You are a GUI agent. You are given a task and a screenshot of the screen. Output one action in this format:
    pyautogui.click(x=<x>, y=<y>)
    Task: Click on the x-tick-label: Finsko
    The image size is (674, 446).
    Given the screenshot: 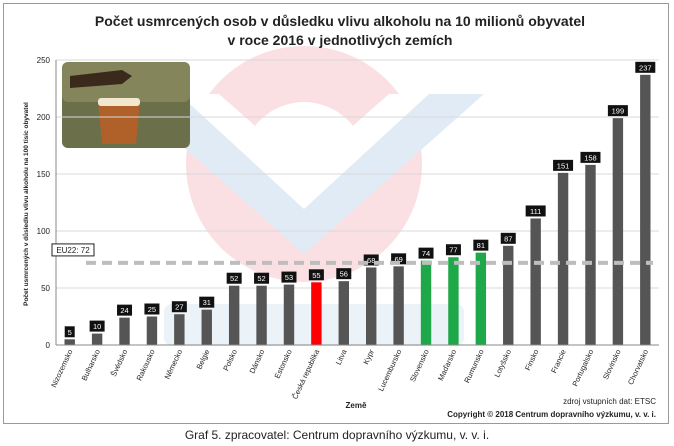 What is the action you would take?
    pyautogui.click(x=531, y=360)
    